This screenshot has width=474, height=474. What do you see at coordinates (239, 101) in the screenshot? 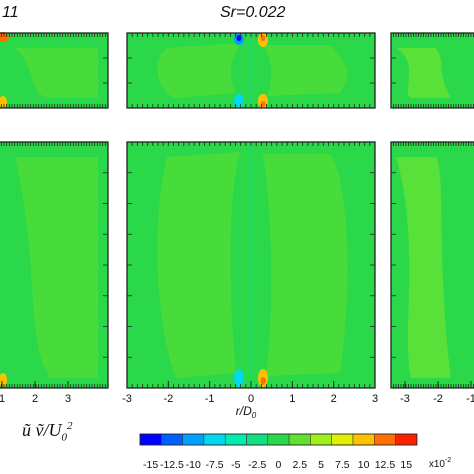
I see `contour-blob-neg-bottom` at bounding box center [239, 101].